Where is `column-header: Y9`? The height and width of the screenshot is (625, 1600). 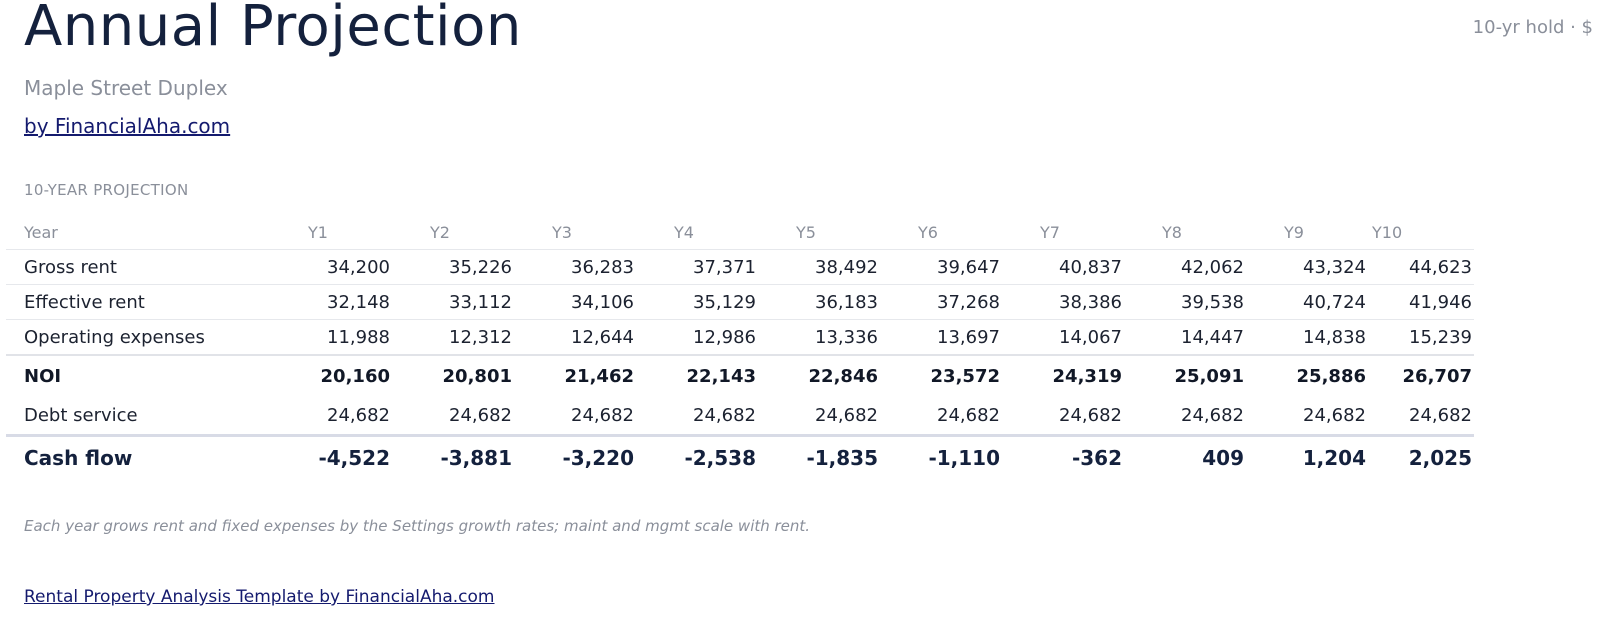
column-header: Y9 is located at coordinates (1311, 232).